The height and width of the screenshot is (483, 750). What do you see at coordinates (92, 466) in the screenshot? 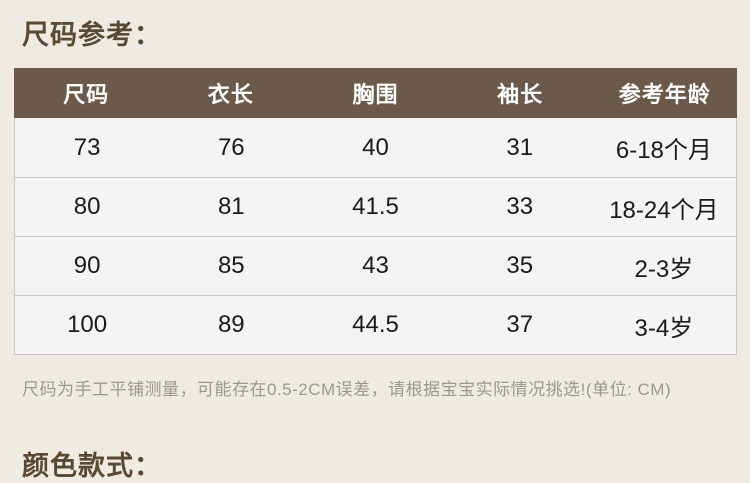
I see `color-style-title: 颜色款式：` at bounding box center [92, 466].